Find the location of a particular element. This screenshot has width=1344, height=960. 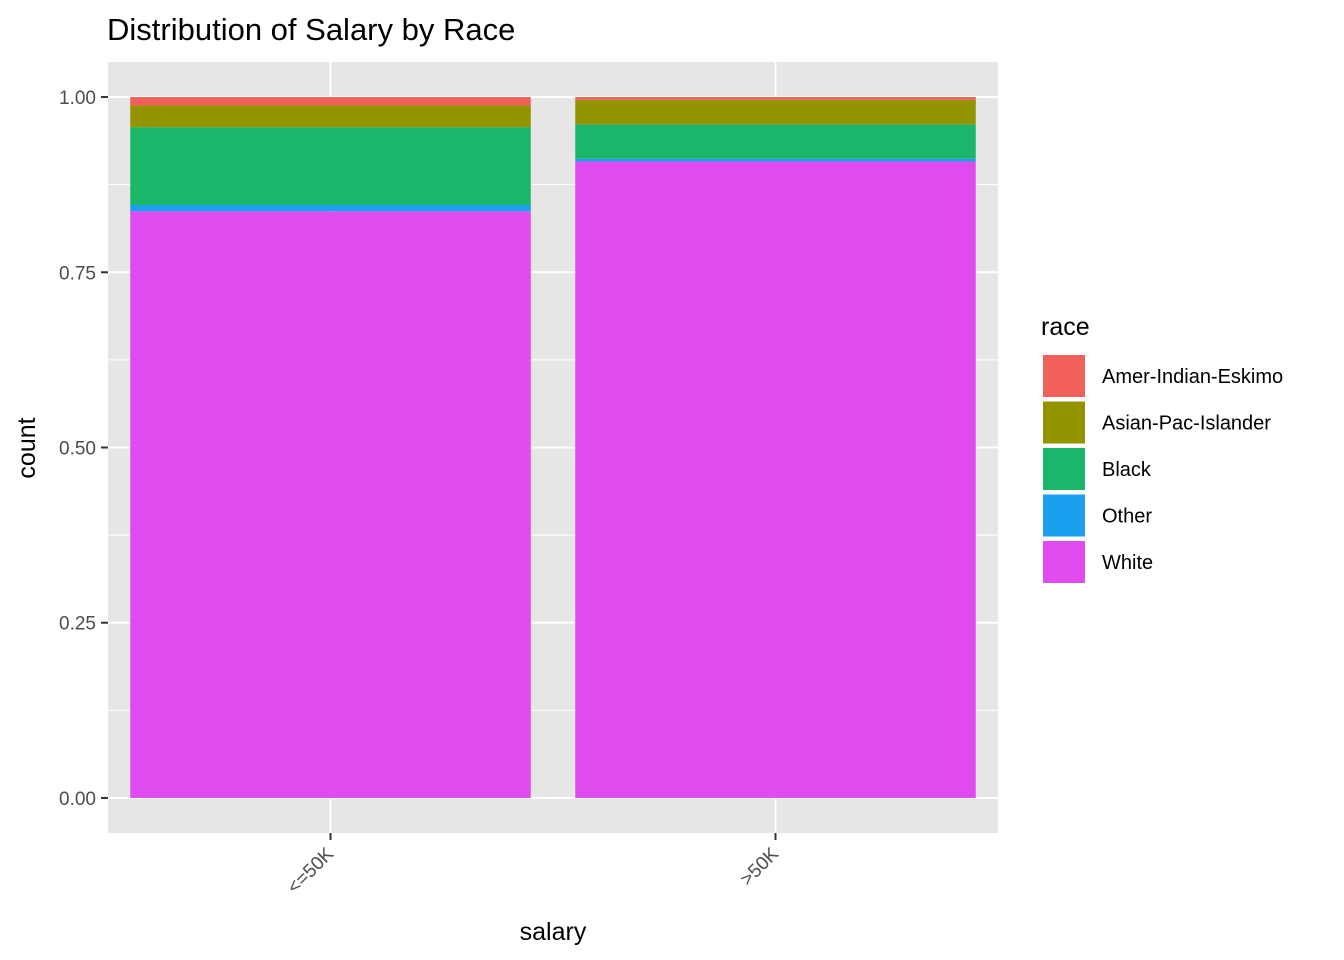

y-axis: 0.00 0.25 0.50 0.75 1.00 is located at coordinates (83, 449).